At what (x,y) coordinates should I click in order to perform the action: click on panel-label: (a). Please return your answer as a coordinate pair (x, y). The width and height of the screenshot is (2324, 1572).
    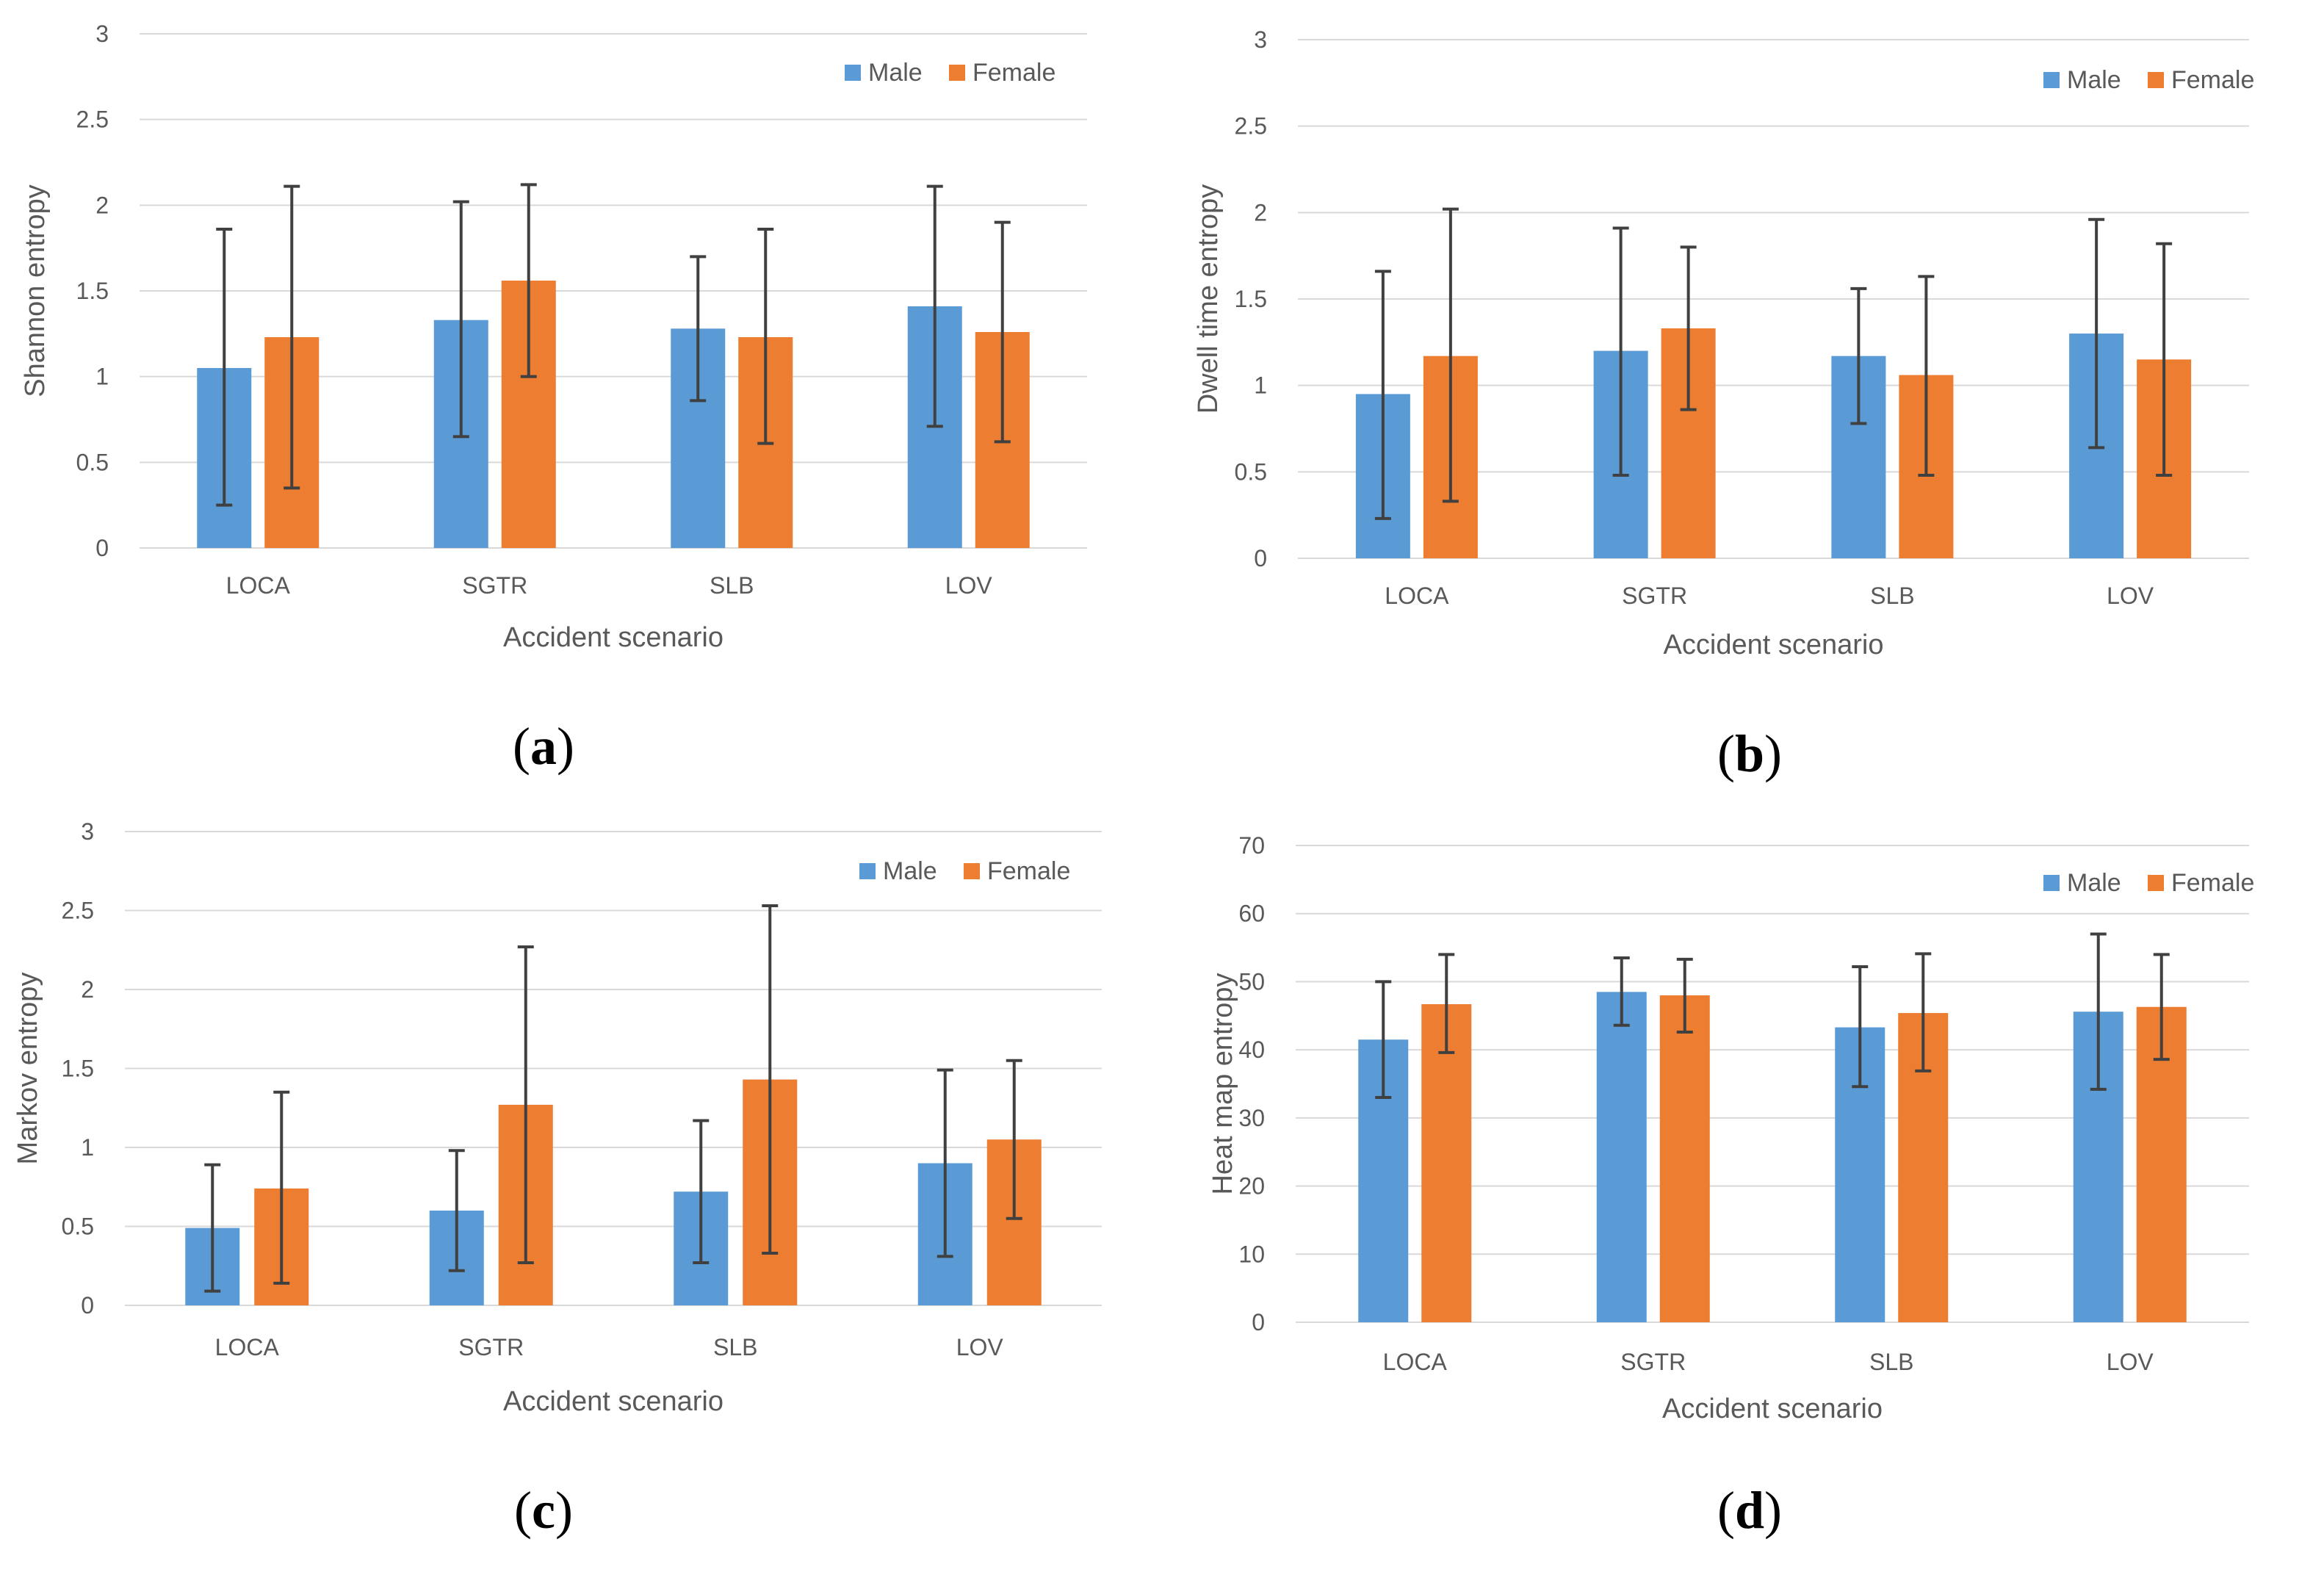
    Looking at the image, I should click on (543, 746).